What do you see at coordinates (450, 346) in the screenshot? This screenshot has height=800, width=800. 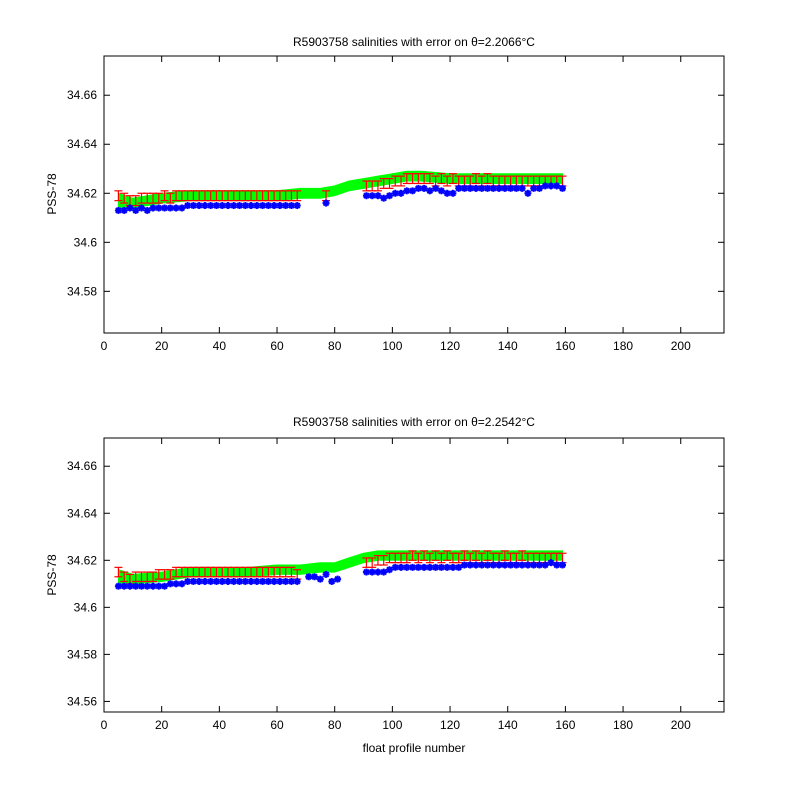 I see `top-x-tick-label: 120` at bounding box center [450, 346].